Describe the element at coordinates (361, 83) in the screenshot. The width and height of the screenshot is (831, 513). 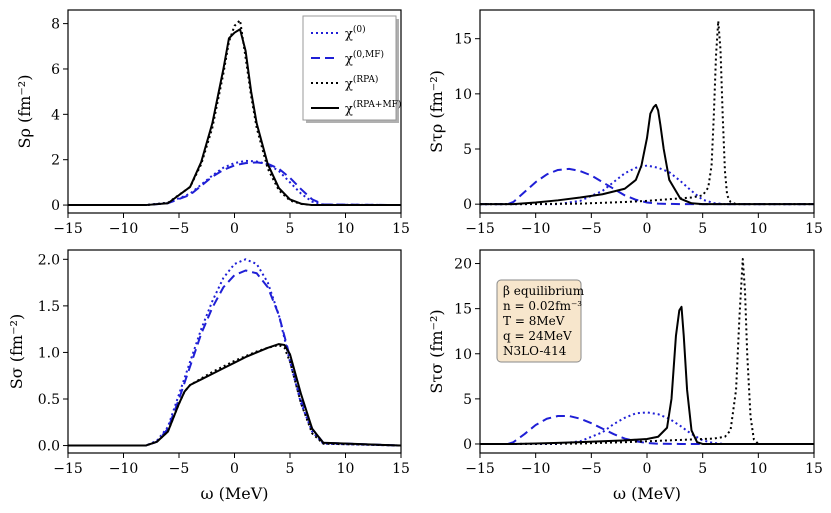
I see `legend-label-chirpa: χ(RPA)` at that location.